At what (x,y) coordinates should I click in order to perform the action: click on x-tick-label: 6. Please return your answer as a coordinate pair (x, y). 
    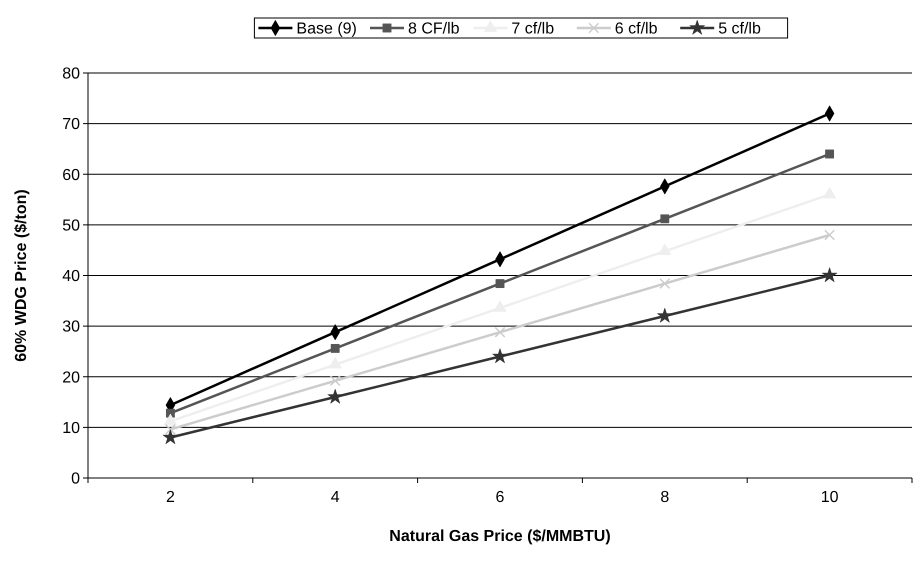
    Looking at the image, I should click on (500, 497).